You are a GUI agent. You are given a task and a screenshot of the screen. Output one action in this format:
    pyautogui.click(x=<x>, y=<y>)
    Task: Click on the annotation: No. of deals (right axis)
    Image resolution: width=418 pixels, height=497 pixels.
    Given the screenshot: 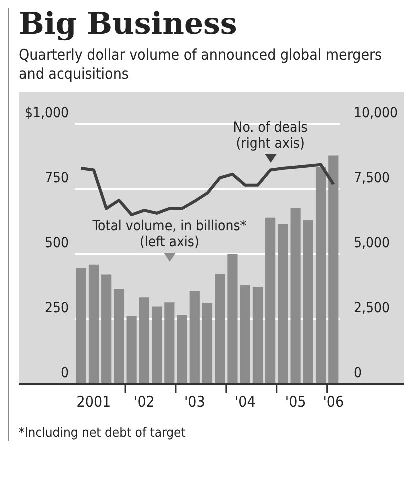 What is the action you would take?
    pyautogui.click(x=270, y=136)
    